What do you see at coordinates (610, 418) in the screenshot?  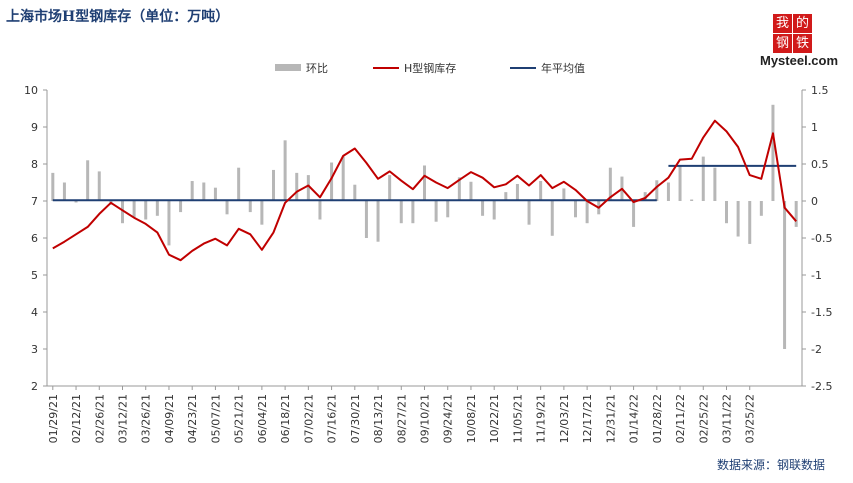 I see `x-tick-label: 12/31/21` at bounding box center [610, 418].